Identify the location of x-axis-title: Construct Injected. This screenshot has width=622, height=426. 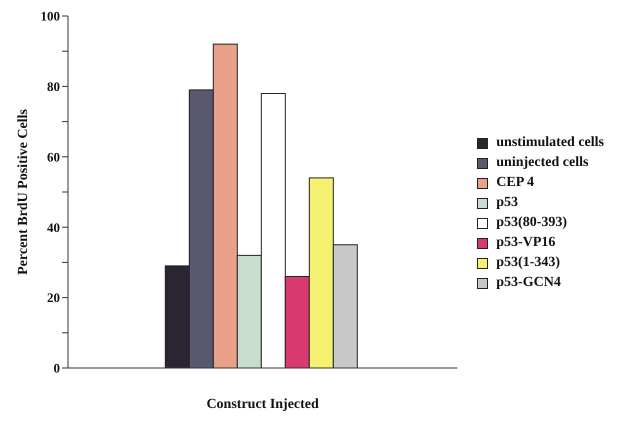
(263, 404).